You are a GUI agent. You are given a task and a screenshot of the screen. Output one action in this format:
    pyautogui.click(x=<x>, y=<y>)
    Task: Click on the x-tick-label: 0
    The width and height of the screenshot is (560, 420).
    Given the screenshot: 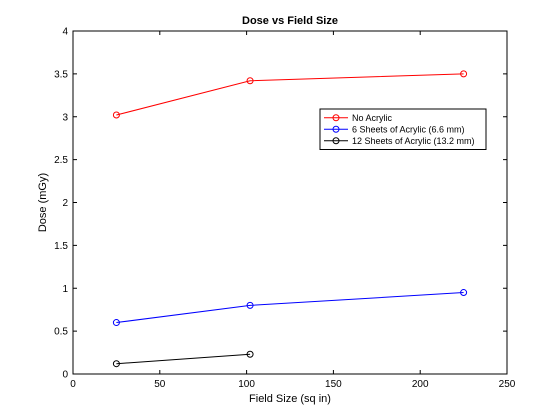 What is the action you would take?
    pyautogui.click(x=73, y=384)
    